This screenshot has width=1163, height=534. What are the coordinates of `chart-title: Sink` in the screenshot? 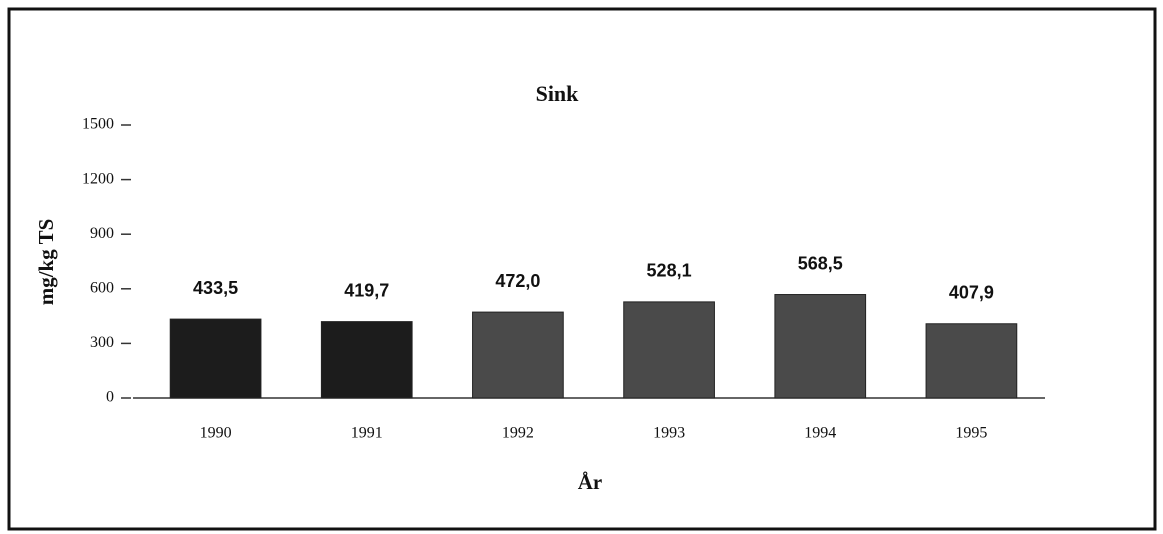 It's located at (558, 93).